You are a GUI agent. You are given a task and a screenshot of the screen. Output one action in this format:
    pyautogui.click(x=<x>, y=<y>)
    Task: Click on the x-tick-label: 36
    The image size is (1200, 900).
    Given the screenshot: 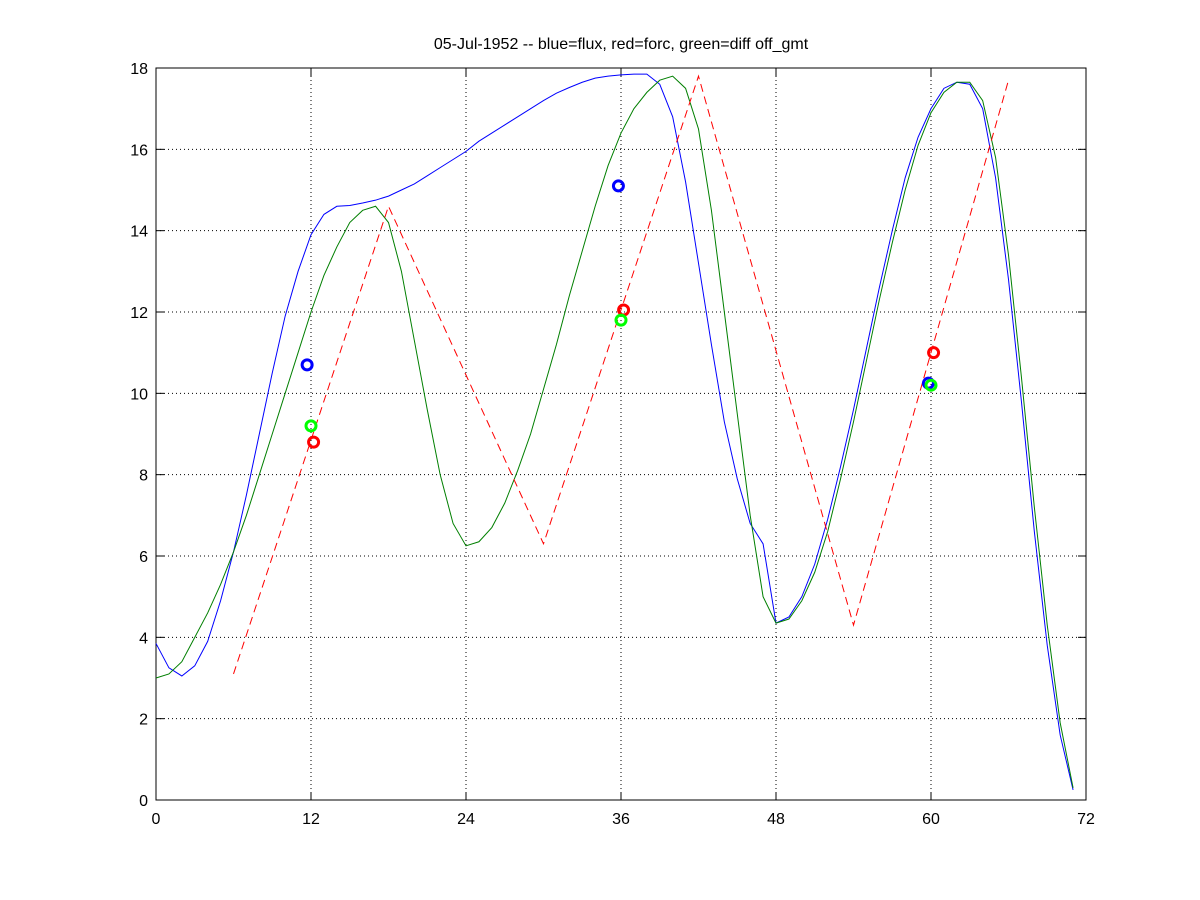 What is the action you would take?
    pyautogui.click(x=621, y=819)
    